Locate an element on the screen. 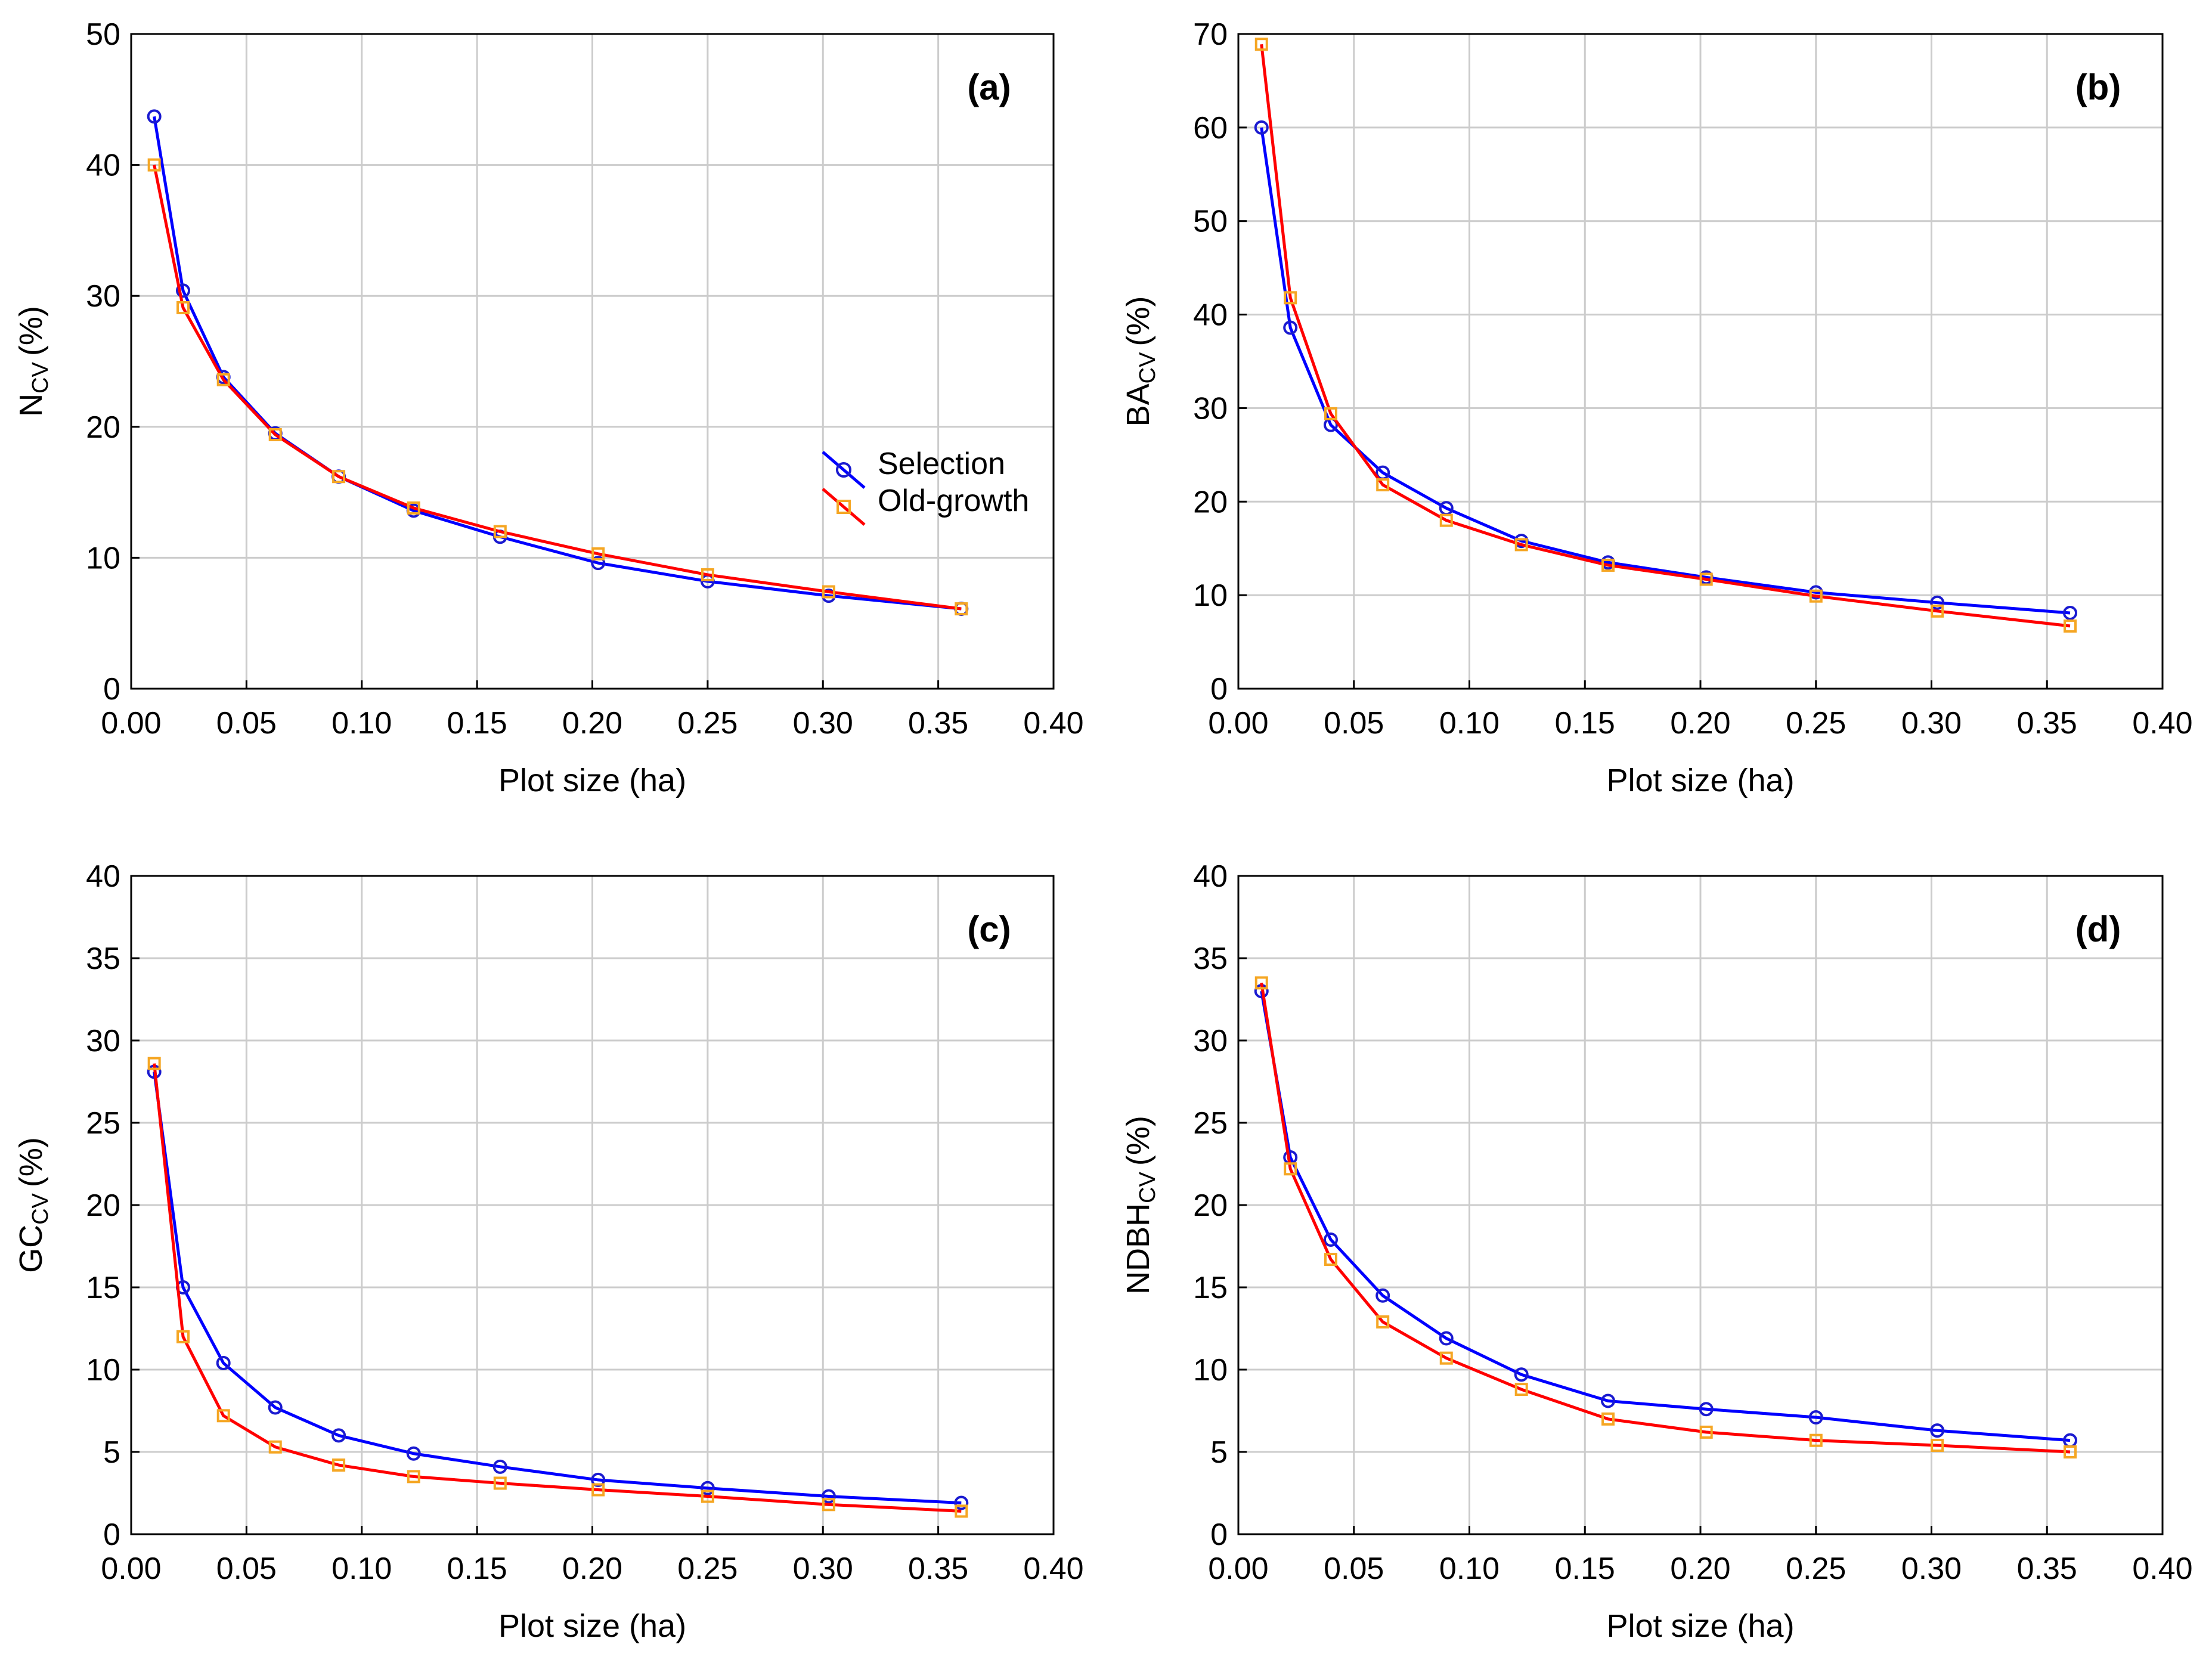  y-axis-title: NCV (%) is located at coordinates (33, 361).